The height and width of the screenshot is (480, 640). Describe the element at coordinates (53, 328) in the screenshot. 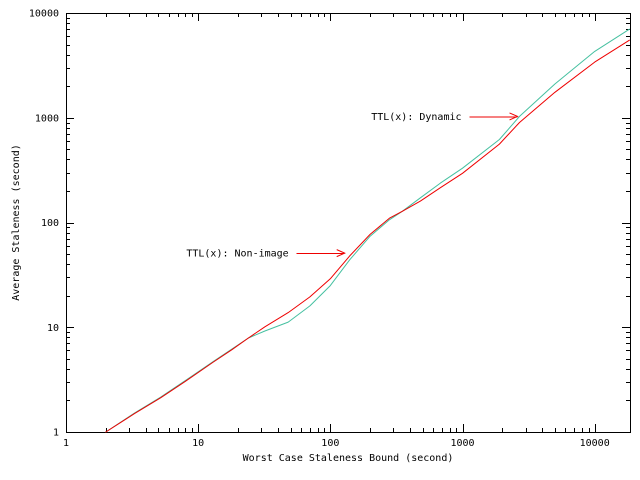

I see `y-tick-label: 10` at that location.